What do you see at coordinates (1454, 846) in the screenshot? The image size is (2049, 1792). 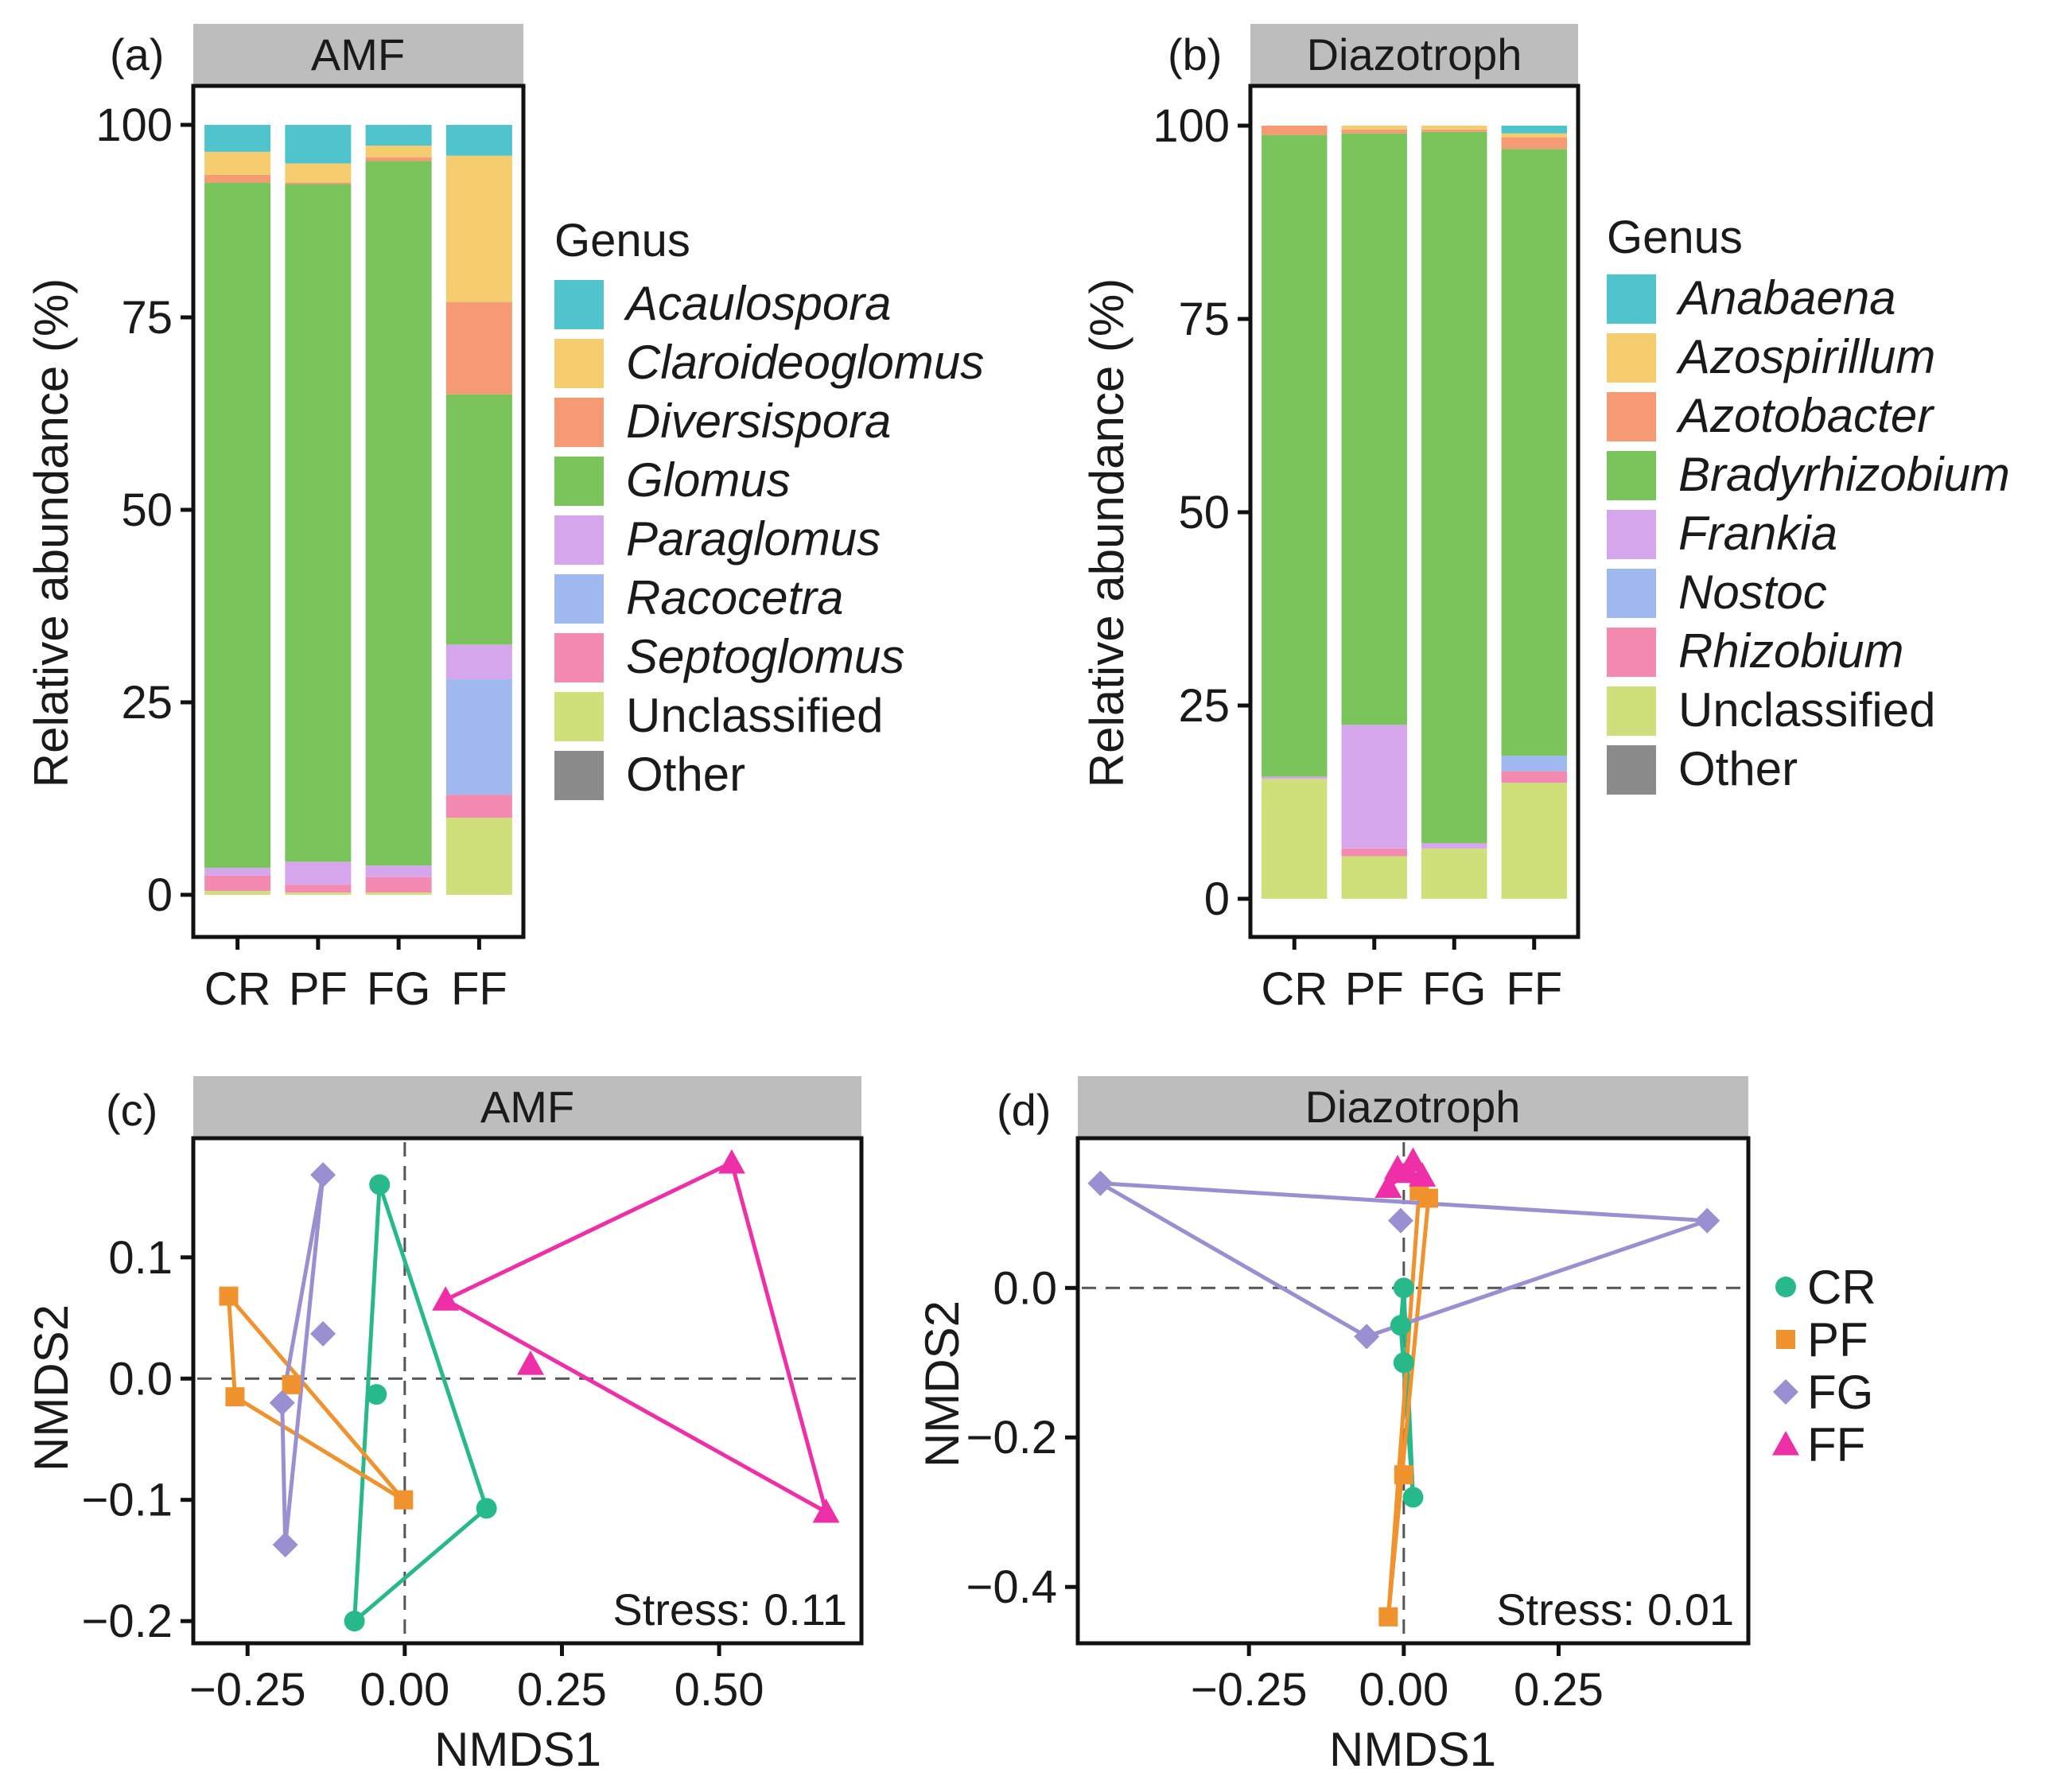 I see `b-bar-FG-frankia` at bounding box center [1454, 846].